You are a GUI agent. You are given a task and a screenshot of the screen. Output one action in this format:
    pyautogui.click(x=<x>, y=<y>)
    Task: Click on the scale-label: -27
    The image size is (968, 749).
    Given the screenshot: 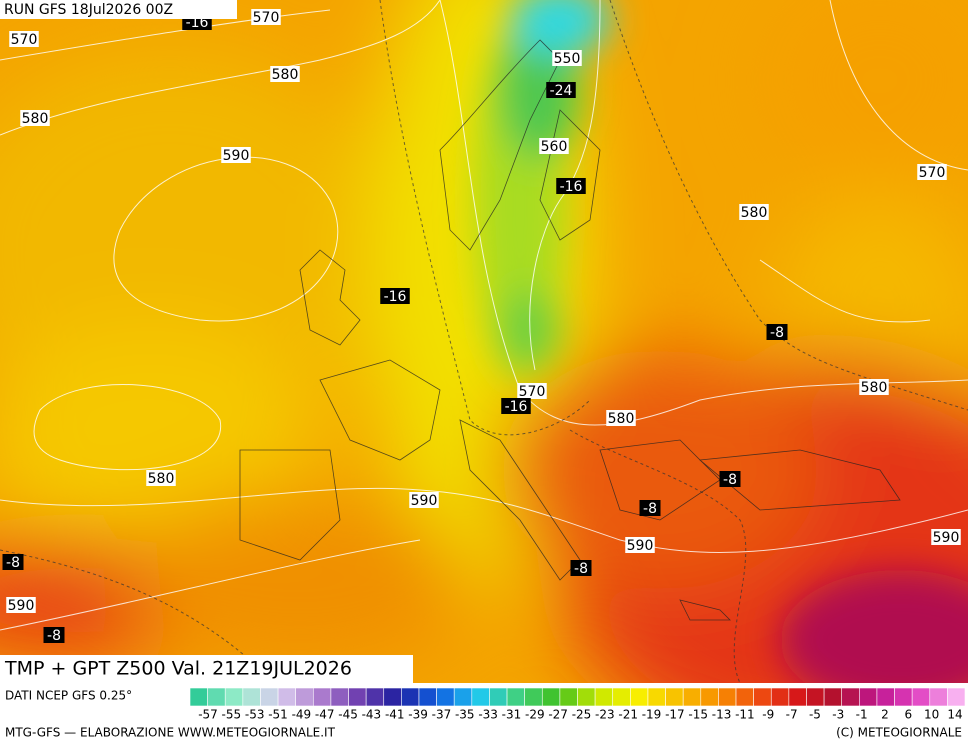 What is the action you would take?
    pyautogui.click(x=558, y=715)
    